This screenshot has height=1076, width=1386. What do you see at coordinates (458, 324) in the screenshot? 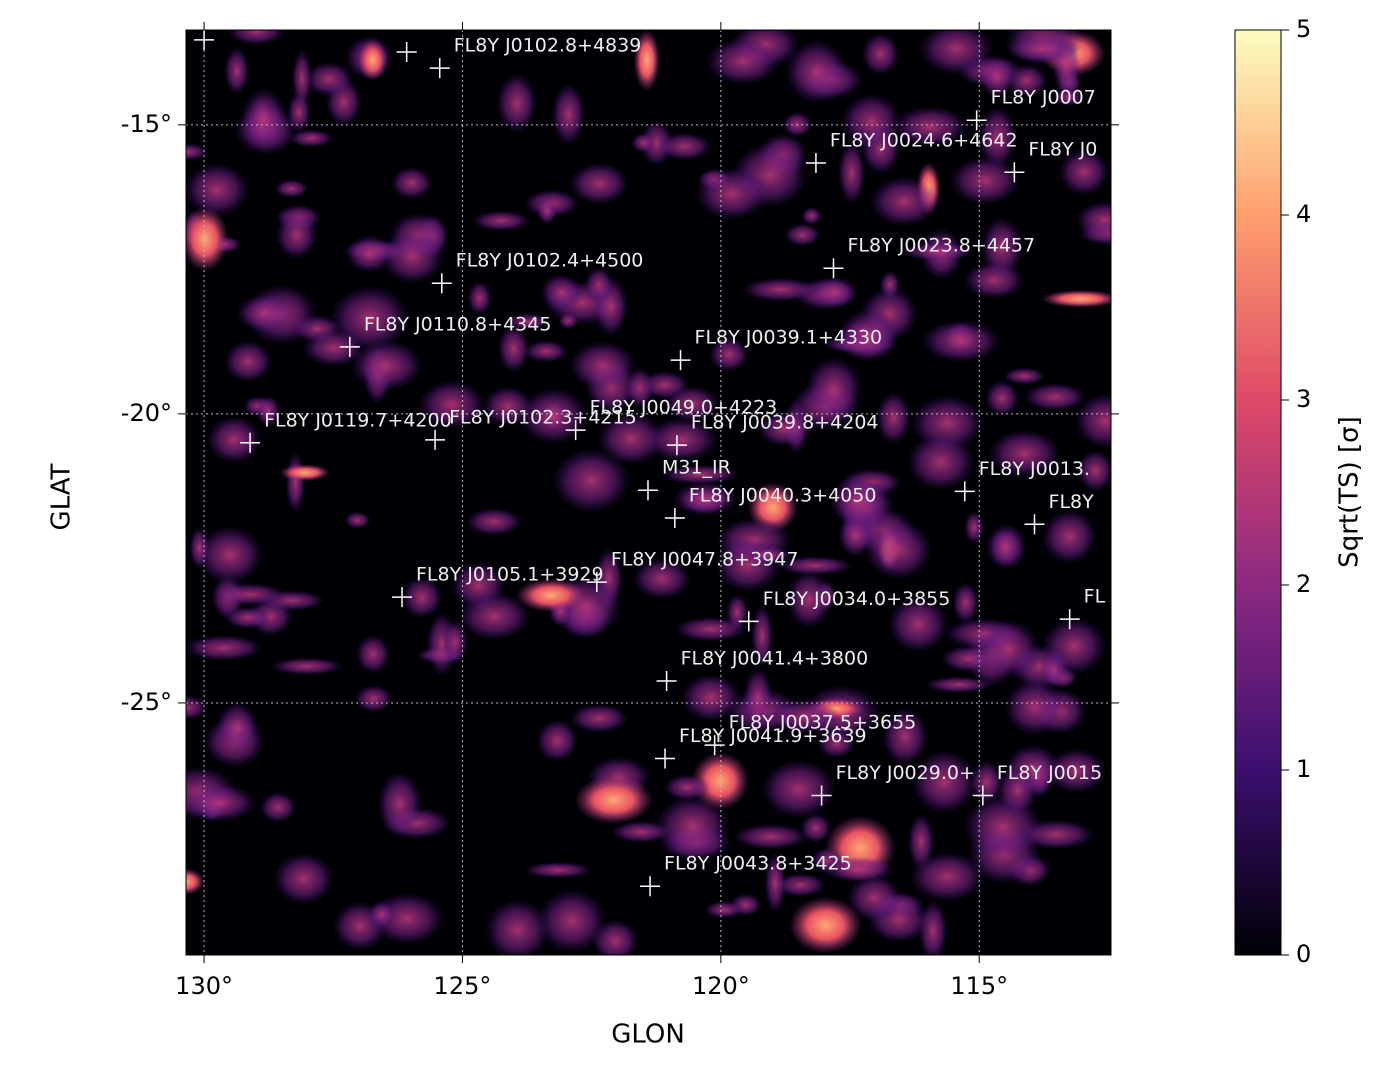
I see `source-label: FL8Y J0110.8+4345` at bounding box center [458, 324].